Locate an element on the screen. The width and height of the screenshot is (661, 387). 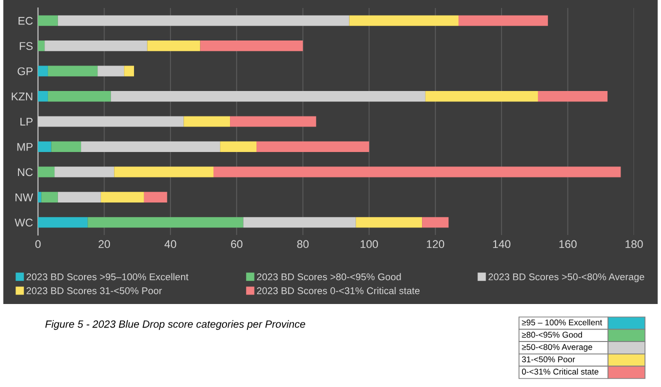
x-tick-label: 60 is located at coordinates (236, 244).